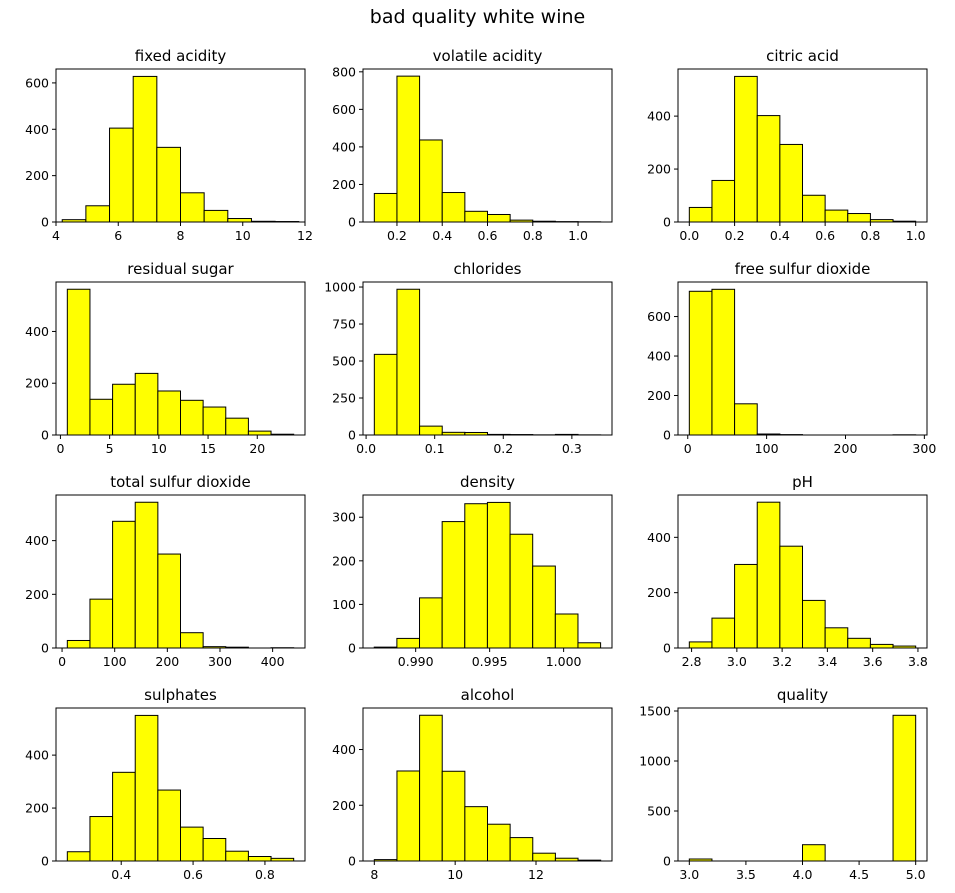 The image size is (955, 893). Describe the element at coordinates (305, 235) in the screenshot. I see `x-tick-label: 12` at that location.